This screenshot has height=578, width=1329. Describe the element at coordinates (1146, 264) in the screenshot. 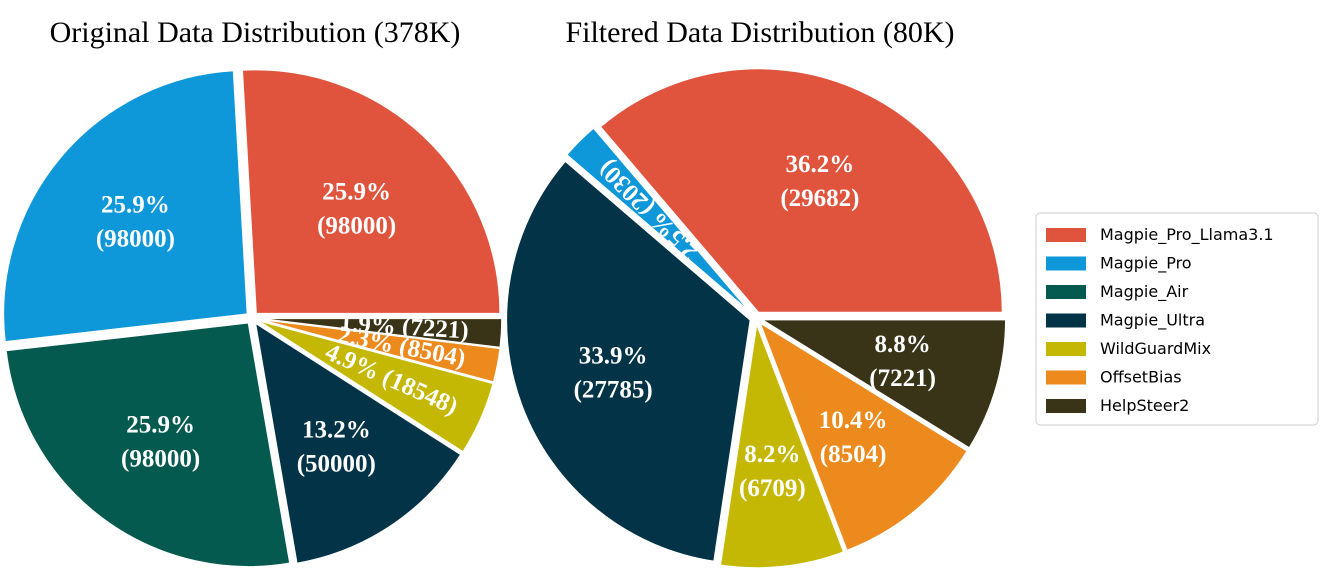

I see `legend-label-magpie-pro: Magpie_Pro` at that location.